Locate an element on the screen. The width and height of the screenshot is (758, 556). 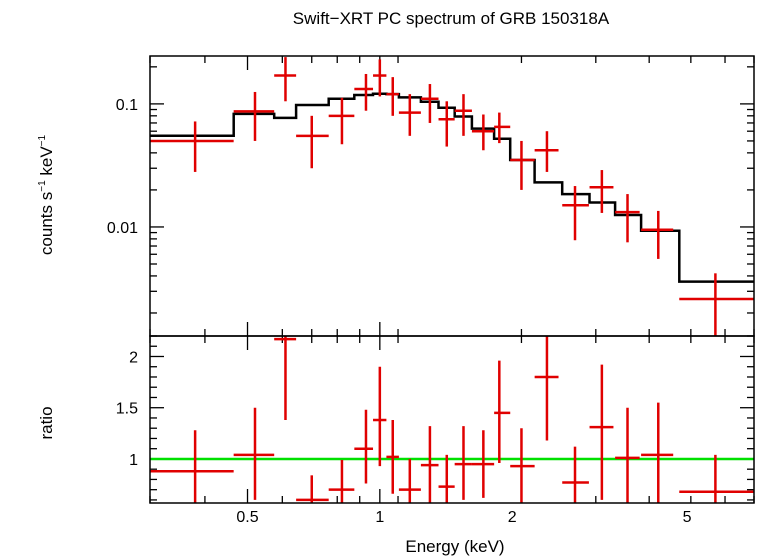
x-tick-label: 2 is located at coordinates (512, 517).